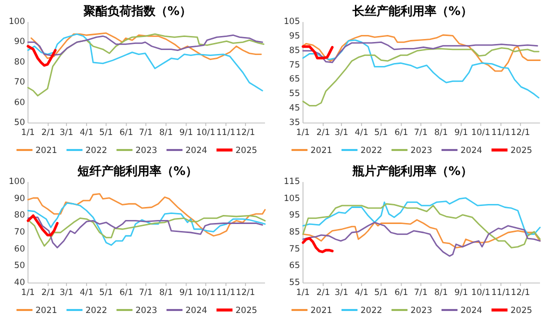 The height and width of the screenshot is (320, 550). What do you see at coordinates (137, 11) in the screenshot?
I see `chart-title: 聚酯负荷指数（%）` at bounding box center [137, 11].